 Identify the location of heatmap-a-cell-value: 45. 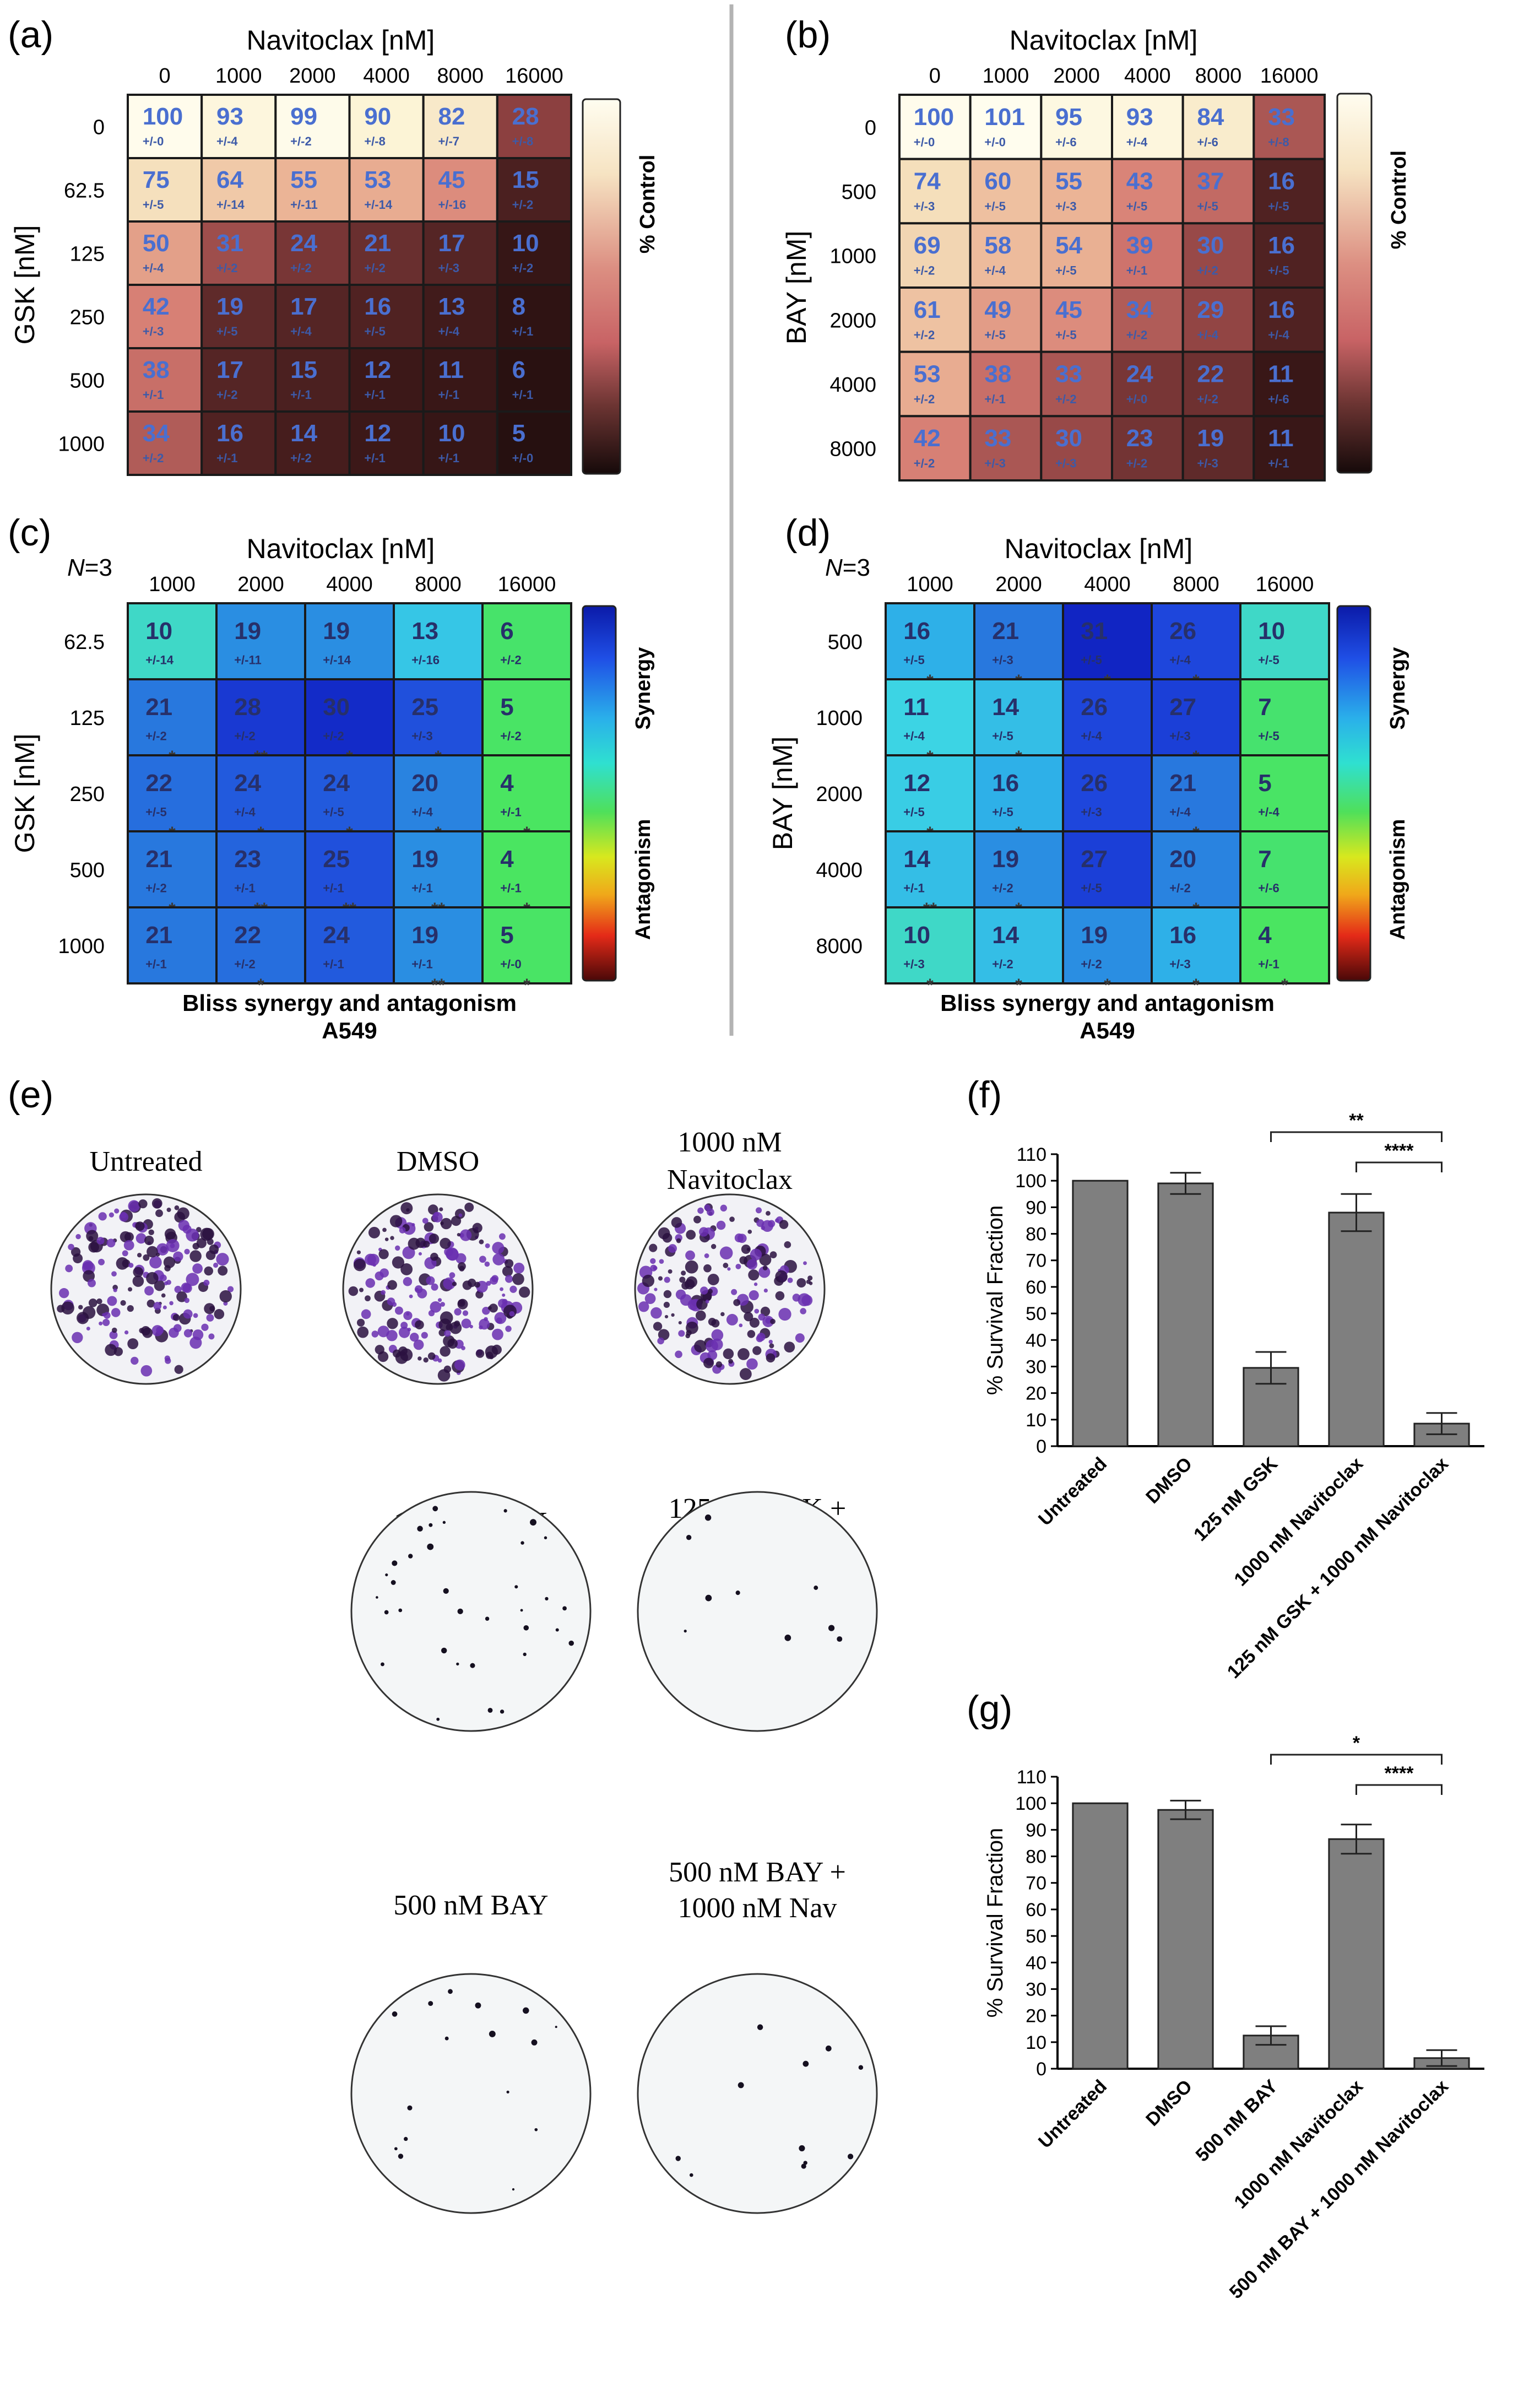
(451, 179).